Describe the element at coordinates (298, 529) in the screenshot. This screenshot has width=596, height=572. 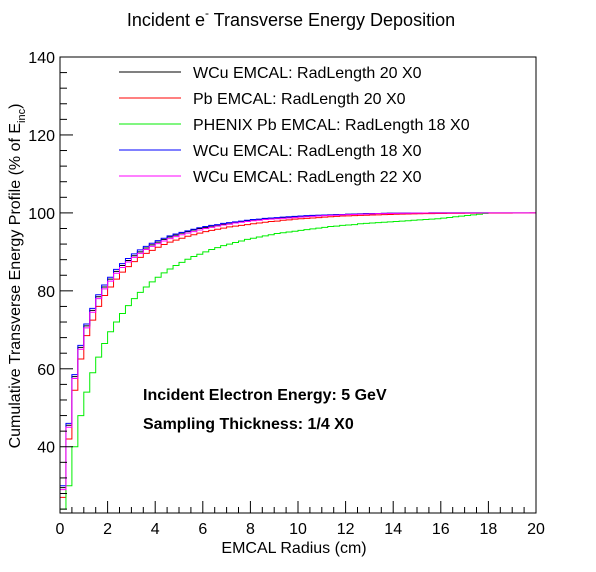
I see `x-tick-label: 10` at that location.